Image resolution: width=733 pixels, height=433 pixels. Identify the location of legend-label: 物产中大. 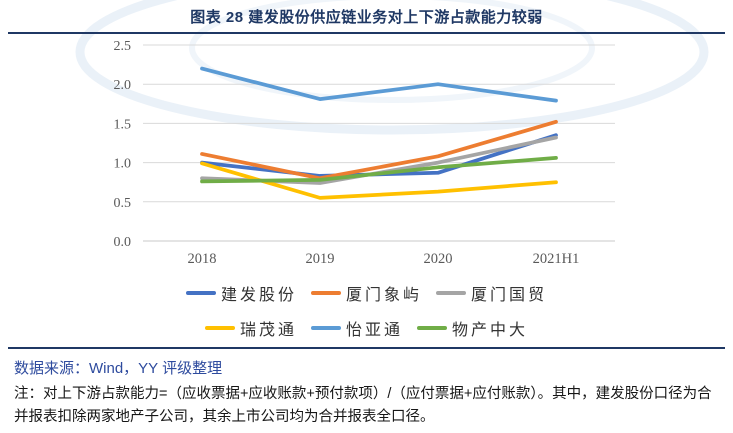
(490, 330).